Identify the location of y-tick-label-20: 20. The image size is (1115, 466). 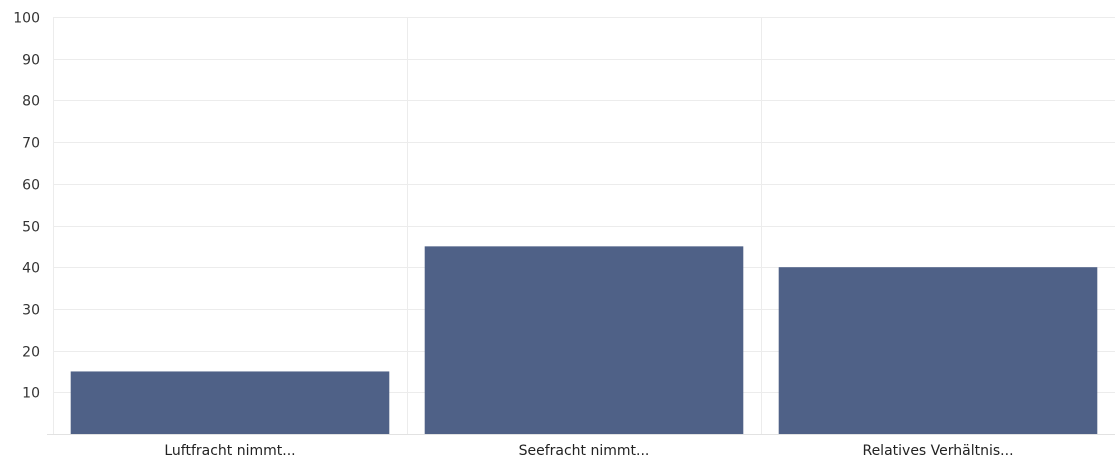
(31, 353).